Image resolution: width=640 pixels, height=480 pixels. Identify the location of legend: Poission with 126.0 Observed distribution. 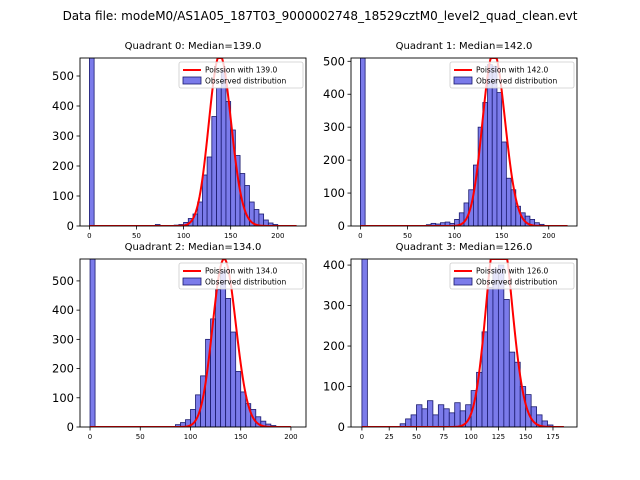
(512, 276).